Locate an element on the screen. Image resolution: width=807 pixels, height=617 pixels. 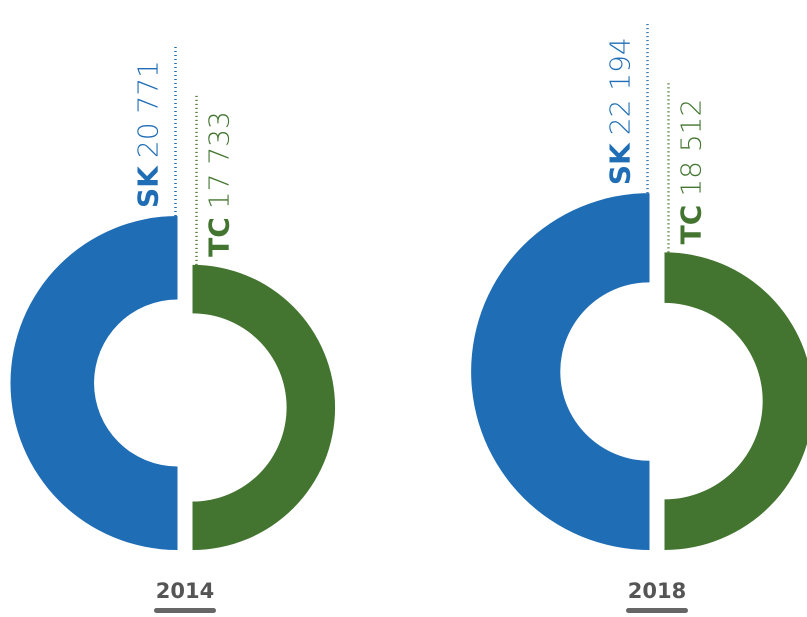
value-text: 17 733 is located at coordinates (219, 160).